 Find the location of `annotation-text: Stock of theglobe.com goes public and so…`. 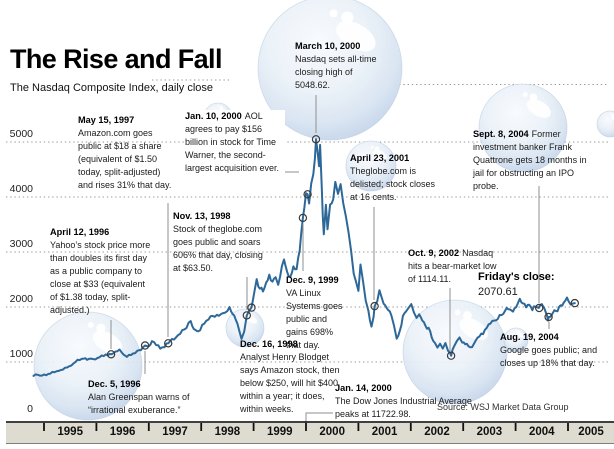

annotation-text: Stock of theglobe.com goes public and so… is located at coordinates (218, 248).